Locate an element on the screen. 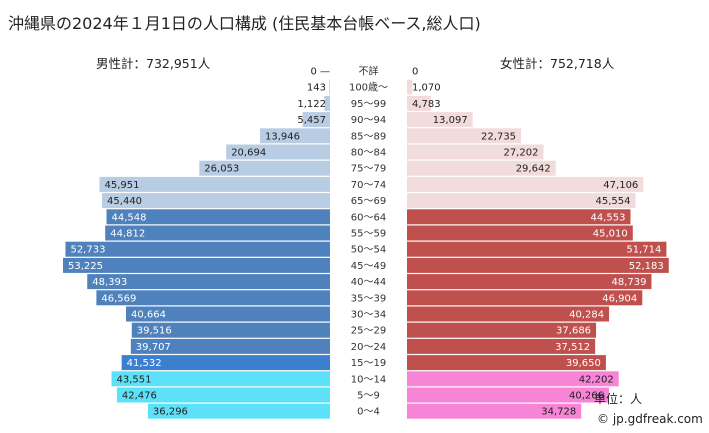 The height and width of the screenshot is (433, 709). female-value-label: 45,554 is located at coordinates (613, 201).